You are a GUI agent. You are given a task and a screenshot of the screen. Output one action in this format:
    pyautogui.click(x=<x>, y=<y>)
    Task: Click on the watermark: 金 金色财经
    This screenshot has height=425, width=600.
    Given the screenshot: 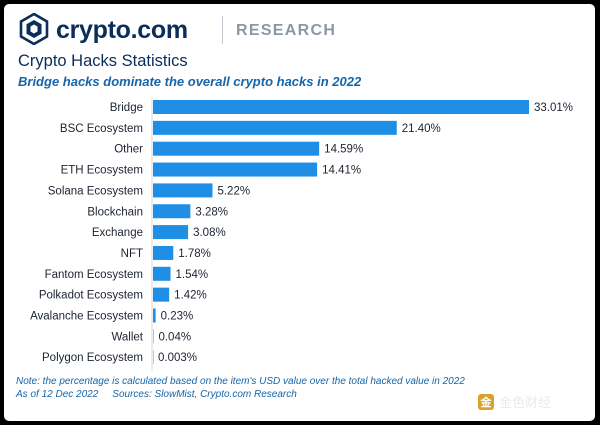 What is the action you would take?
    pyautogui.click(x=514, y=401)
    